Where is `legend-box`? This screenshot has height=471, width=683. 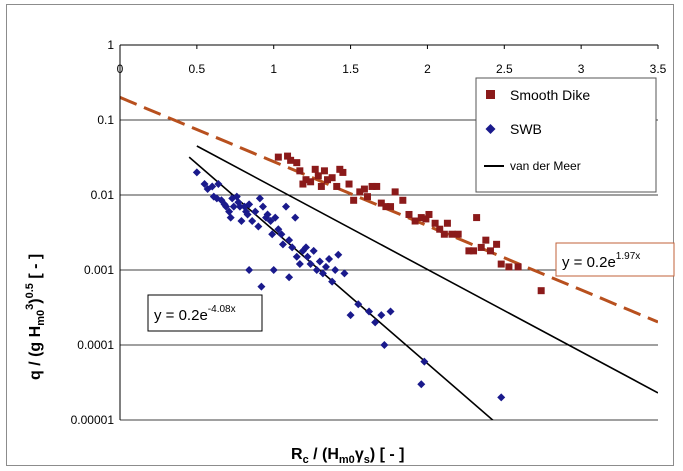
legend-box is located at coordinates (566, 135).